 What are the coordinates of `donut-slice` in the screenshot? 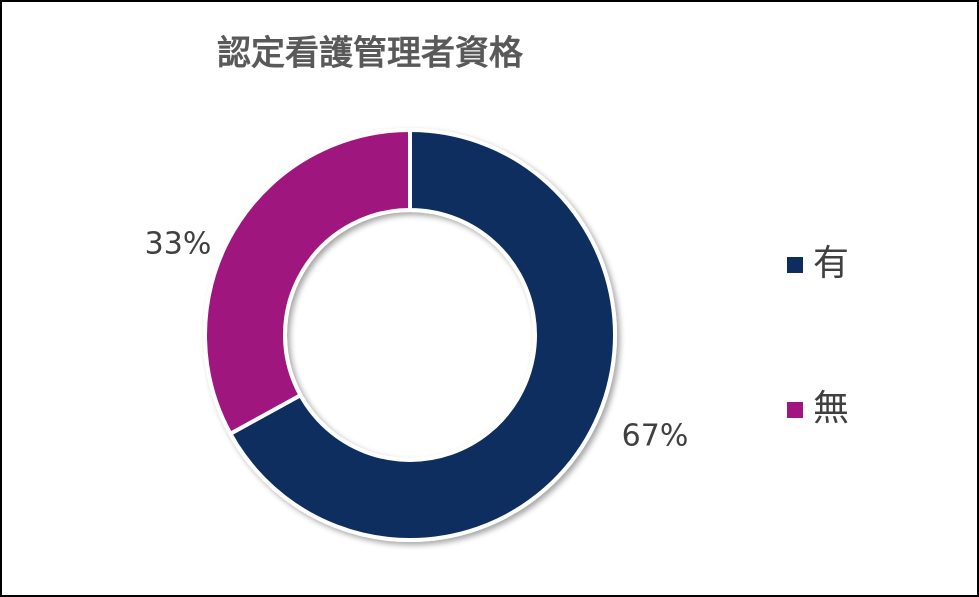 It's located at (307, 282).